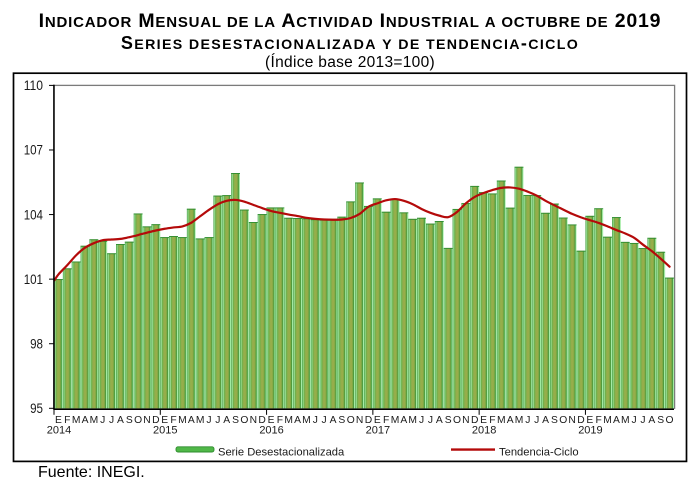 Image resolution: width=700 pixels, height=487 pixels. Describe the element at coordinates (33, 279) in the screenshot. I see `svg-text: 101` at that location.